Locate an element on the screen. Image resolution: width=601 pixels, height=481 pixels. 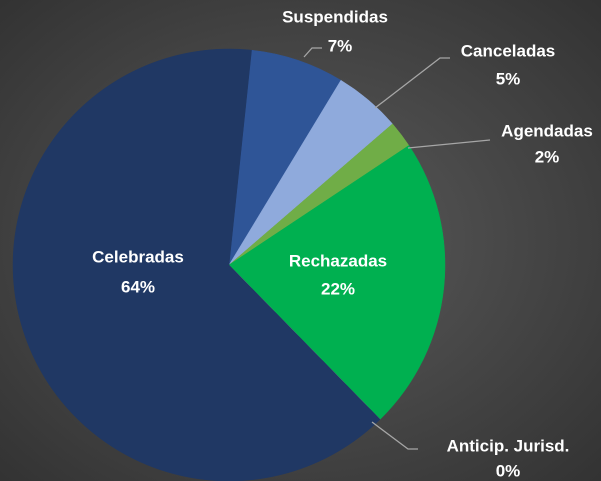
slice-value-label: 7% is located at coordinates (340, 45).